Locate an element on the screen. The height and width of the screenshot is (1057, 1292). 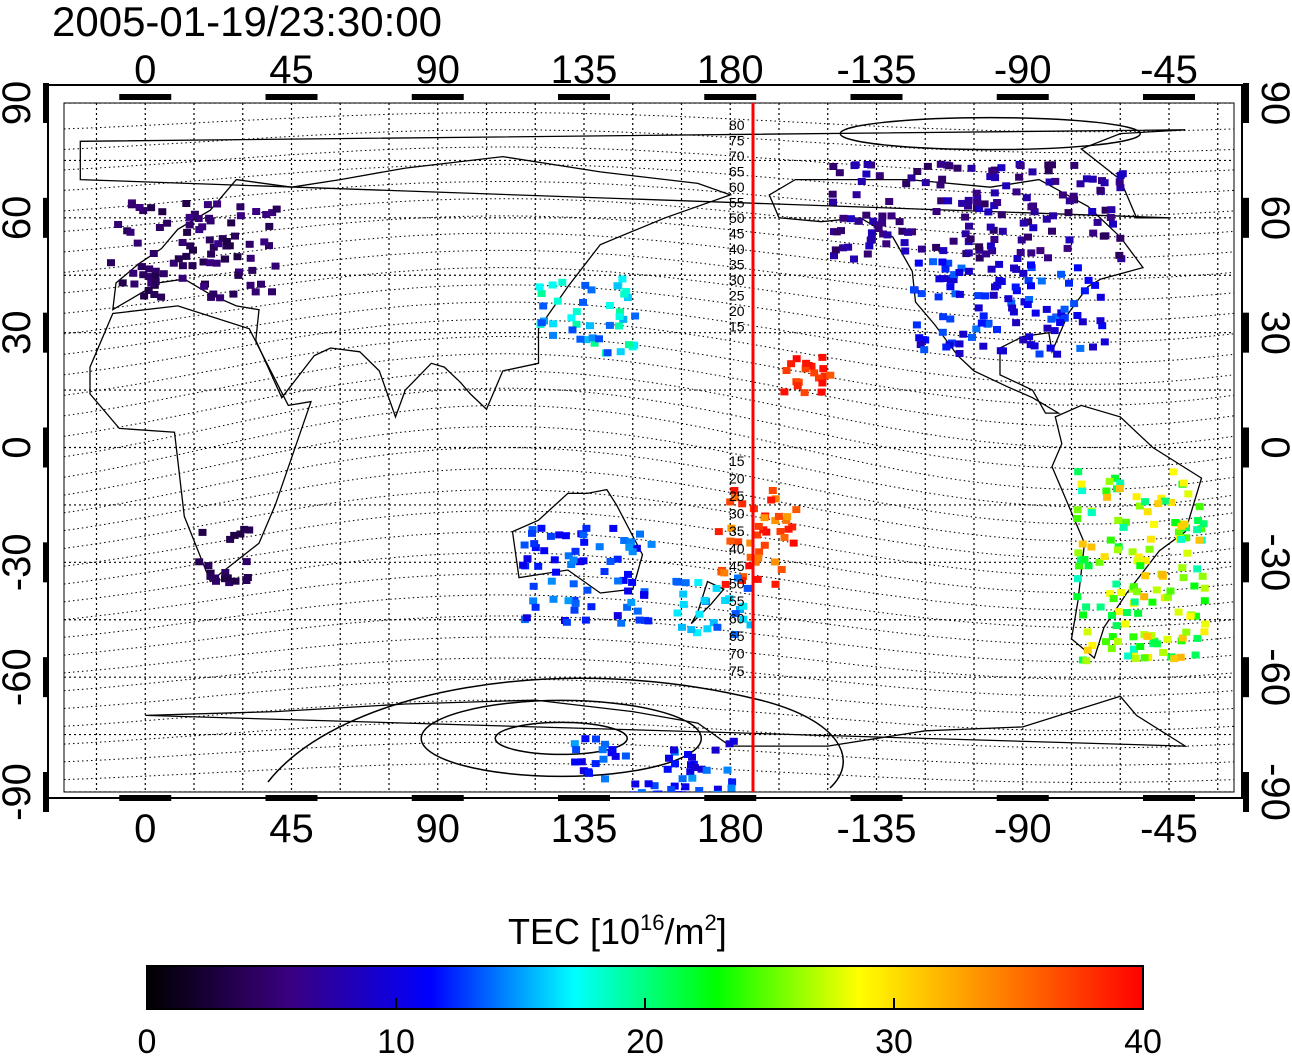
magnetic-lat-label: 55 is located at coordinates (737, 601).